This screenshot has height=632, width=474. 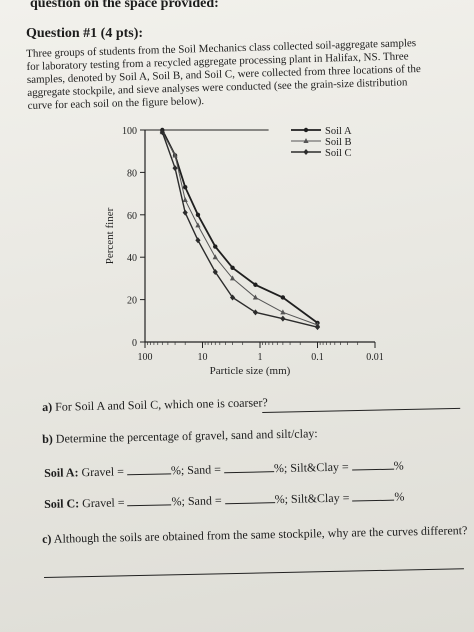 I want to click on y-tick-label: 100, so click(x=129, y=131).